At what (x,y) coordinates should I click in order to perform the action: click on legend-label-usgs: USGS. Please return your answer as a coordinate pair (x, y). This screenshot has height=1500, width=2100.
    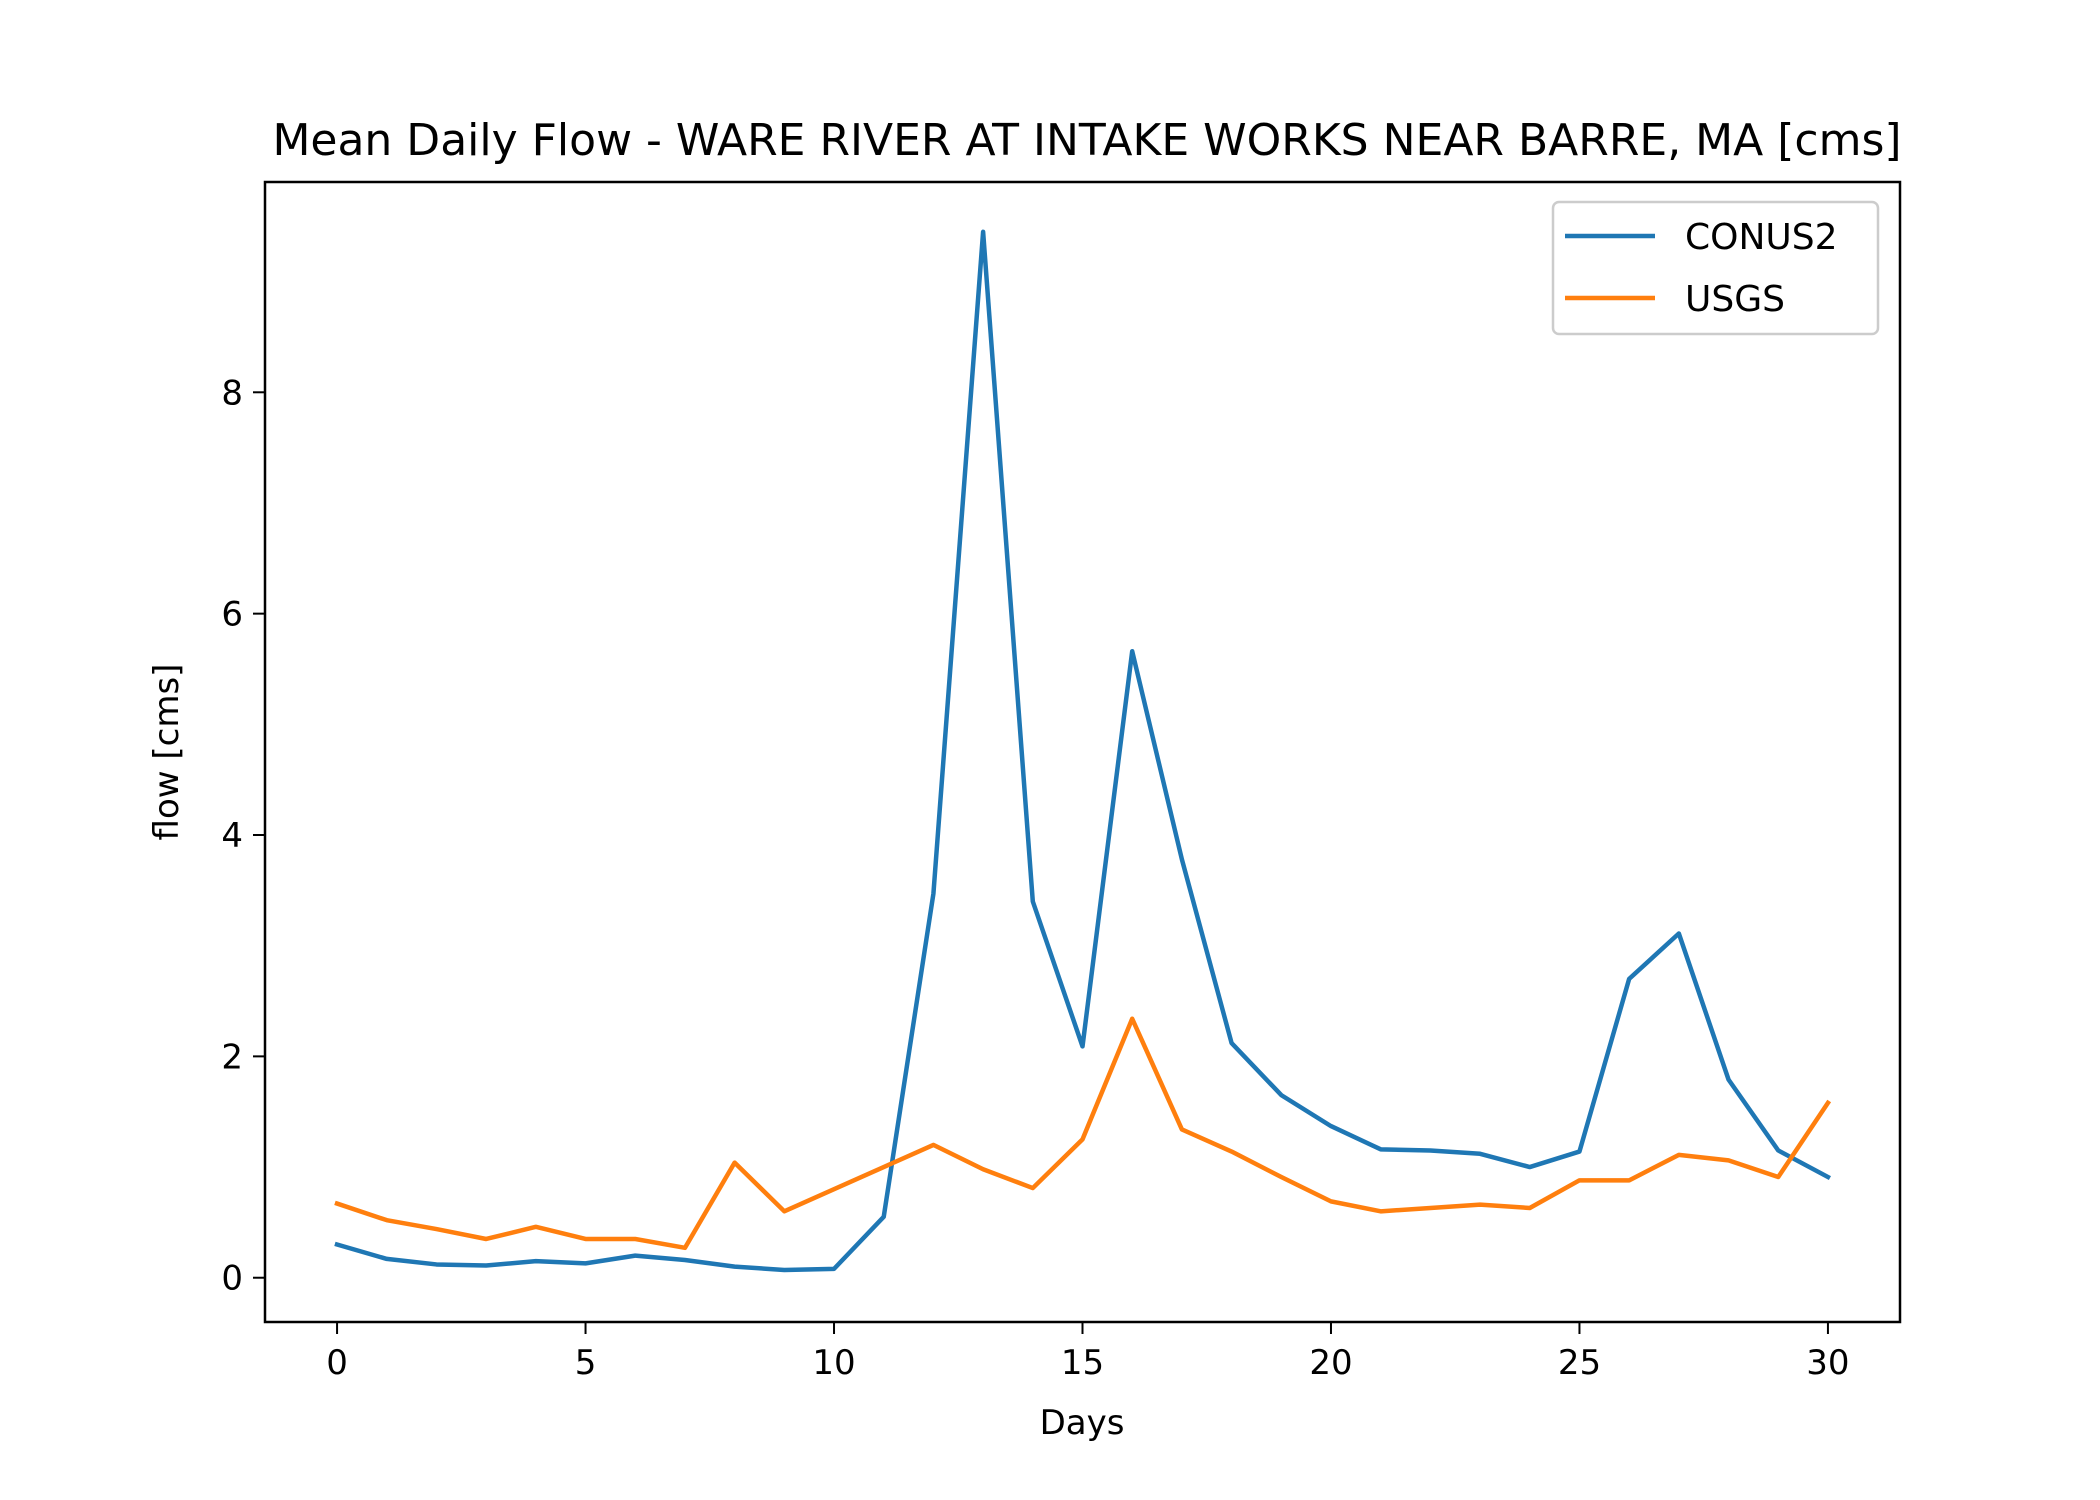
    Looking at the image, I should click on (1735, 299).